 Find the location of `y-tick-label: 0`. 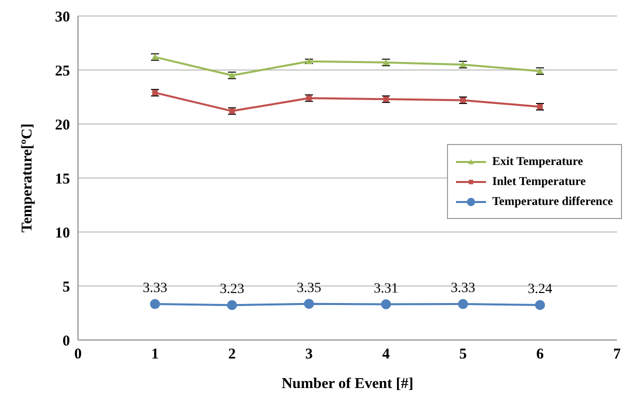

y-tick-label: 0 is located at coordinates (66, 341).